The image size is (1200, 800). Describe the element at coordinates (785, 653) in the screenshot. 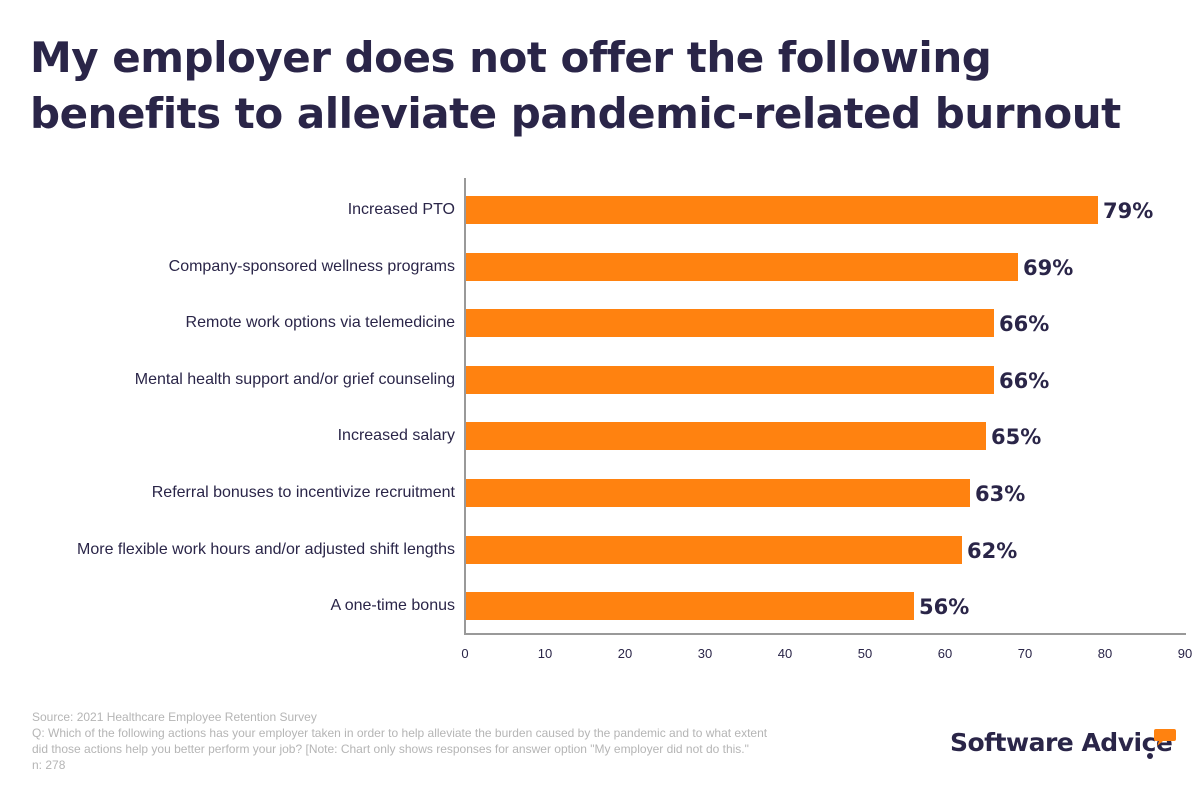

I see `x-tick-label: 40` at that location.